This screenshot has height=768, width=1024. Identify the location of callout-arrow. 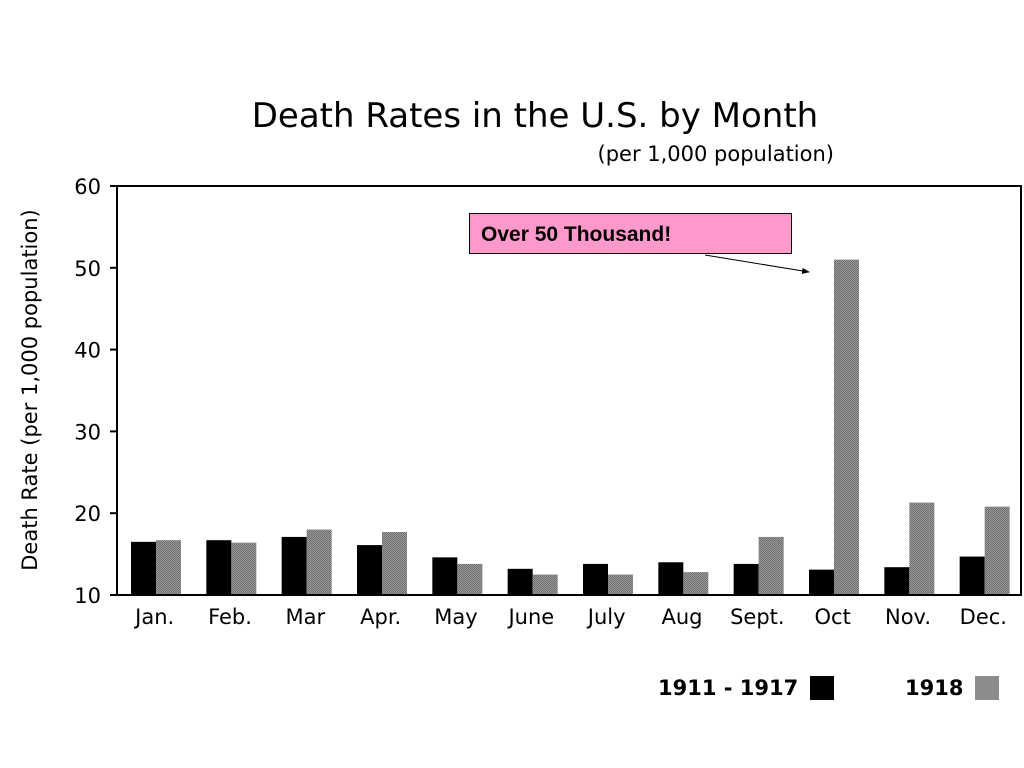
(757, 264).